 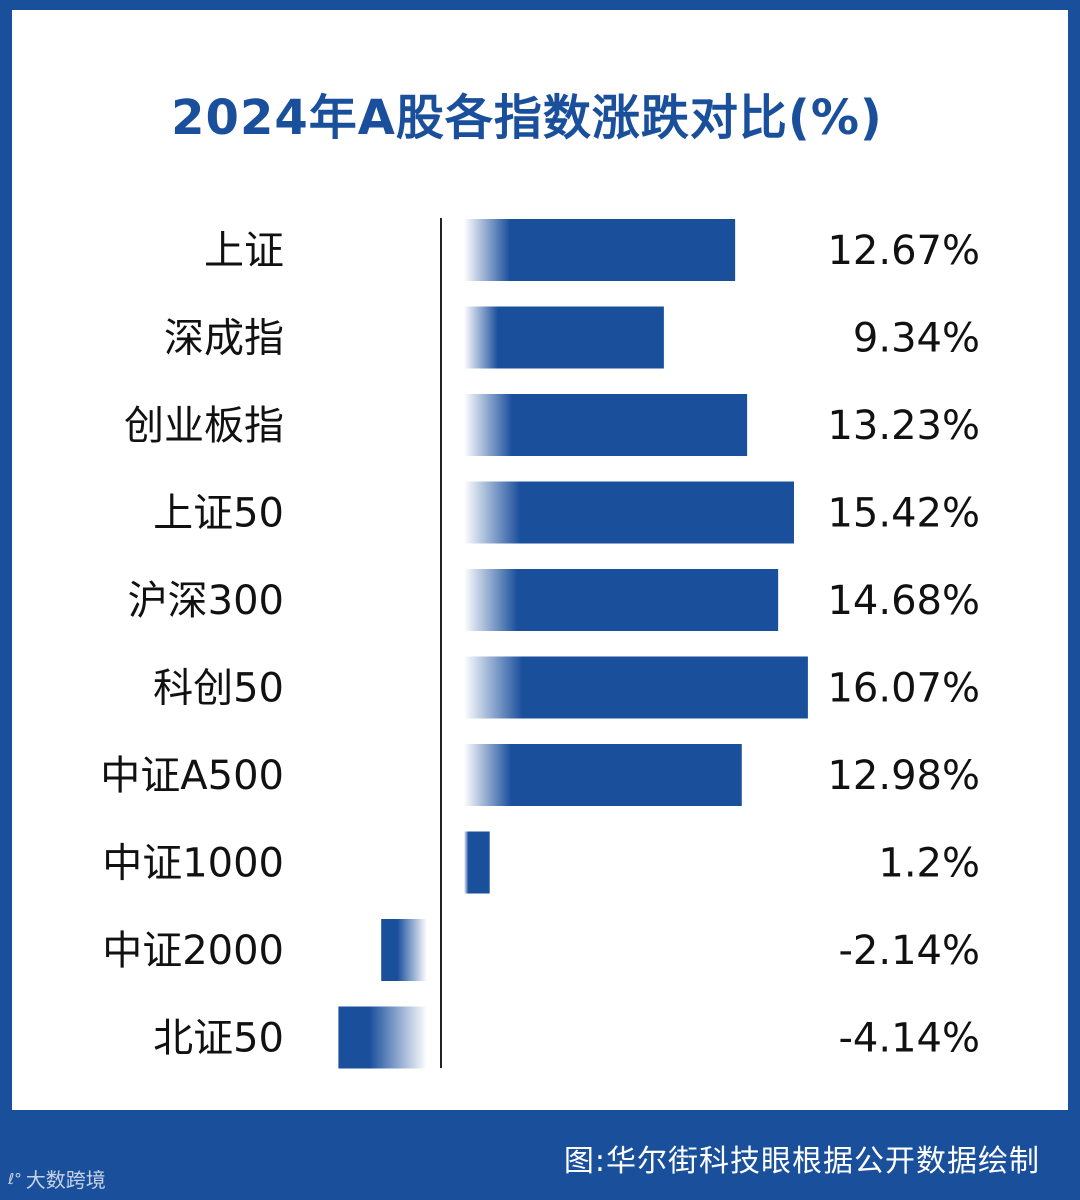 What do you see at coordinates (903, 251) in the screenshot?
I see `value-label: 12.67%` at bounding box center [903, 251].